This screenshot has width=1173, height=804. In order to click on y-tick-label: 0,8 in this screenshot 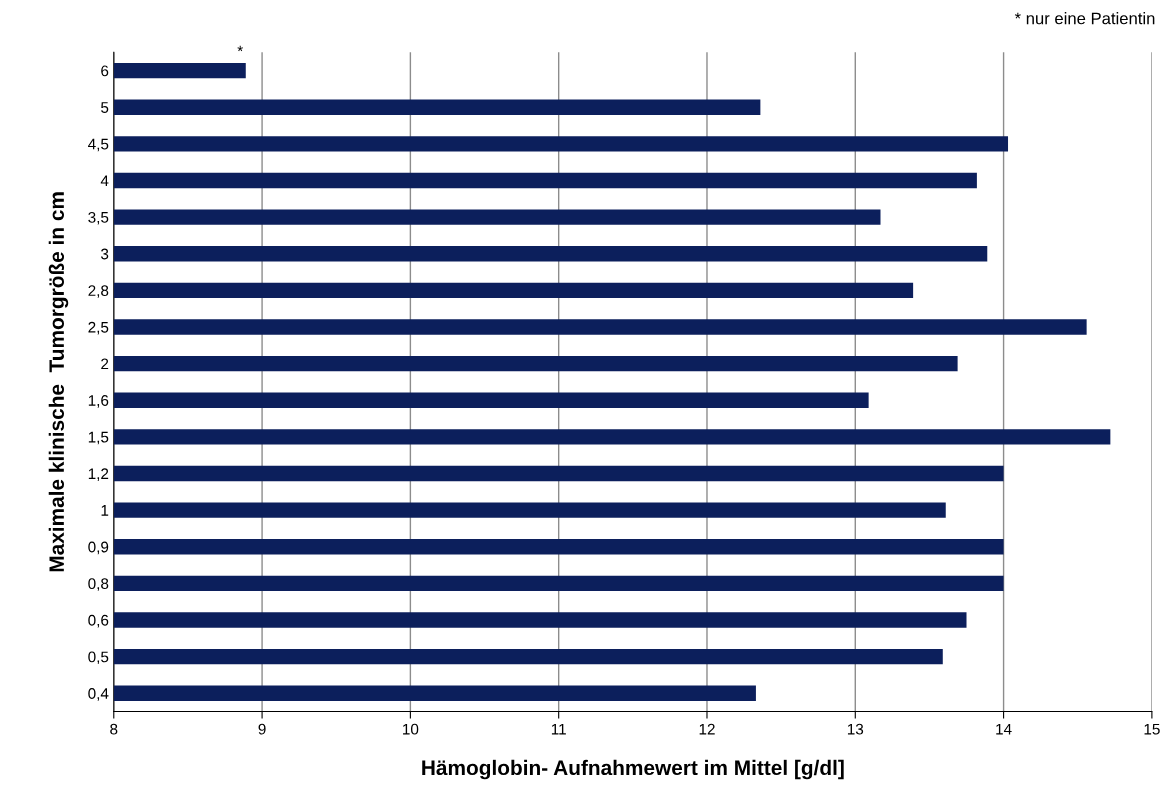, I will do `click(98, 584)`.